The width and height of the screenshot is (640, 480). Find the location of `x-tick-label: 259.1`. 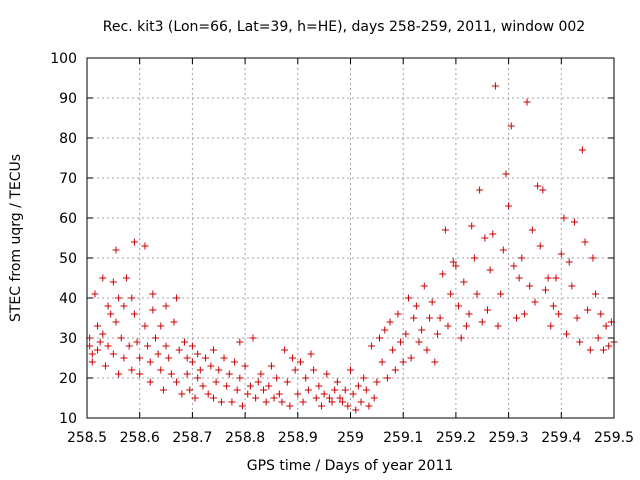

x-tick-label: 259.1 is located at coordinates (403, 438).